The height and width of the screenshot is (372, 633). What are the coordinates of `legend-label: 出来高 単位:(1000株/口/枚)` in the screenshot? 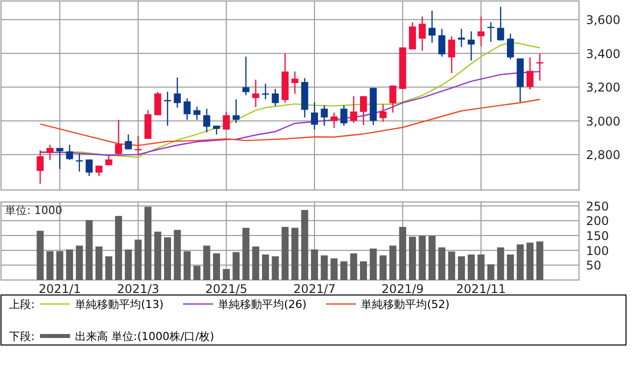 It's located at (144, 336).